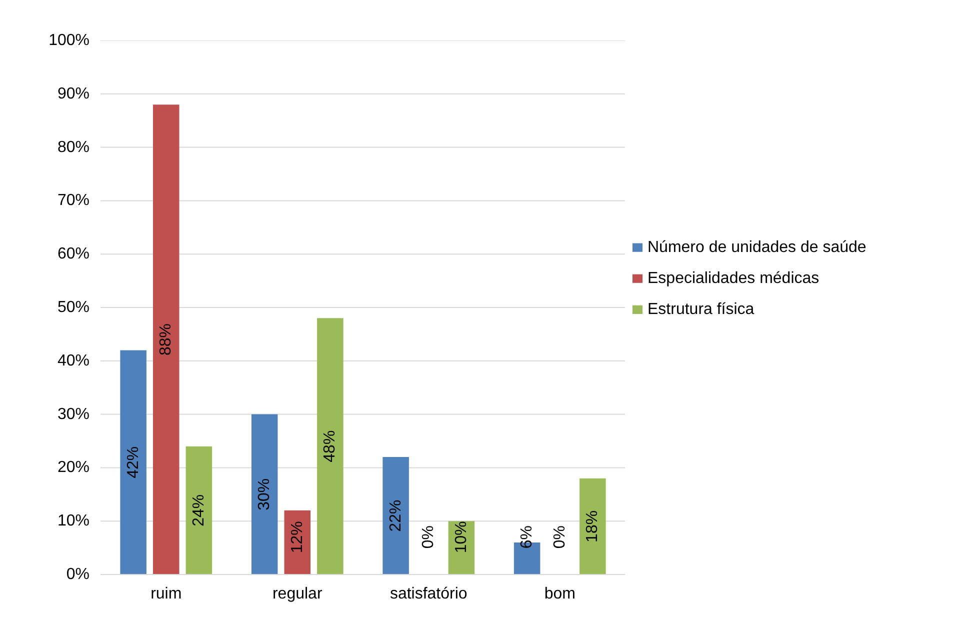 The width and height of the screenshot is (955, 619). I want to click on y-tick-label: 90%, so click(73, 93).